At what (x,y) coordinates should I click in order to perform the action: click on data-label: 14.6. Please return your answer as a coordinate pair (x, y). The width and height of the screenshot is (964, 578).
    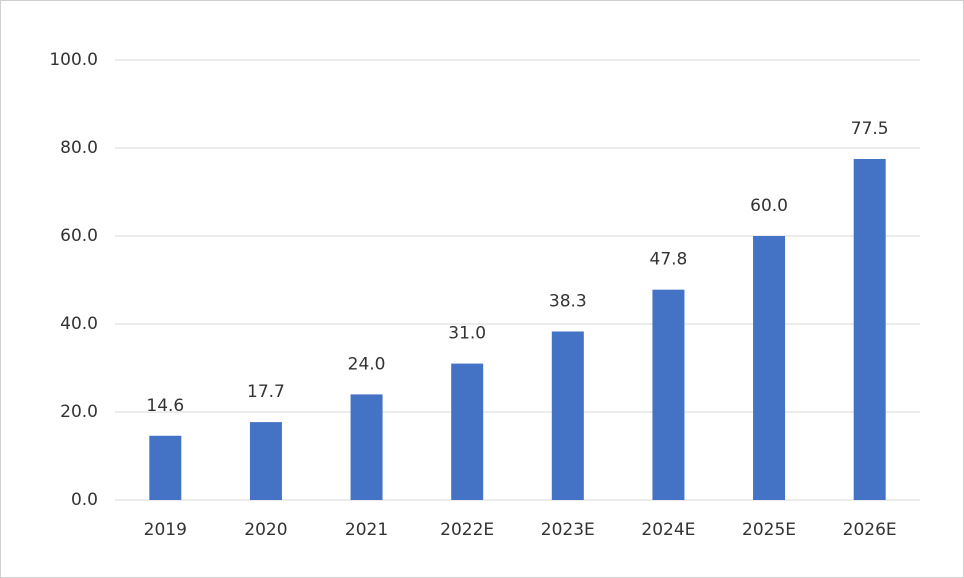
    Looking at the image, I should click on (165, 406).